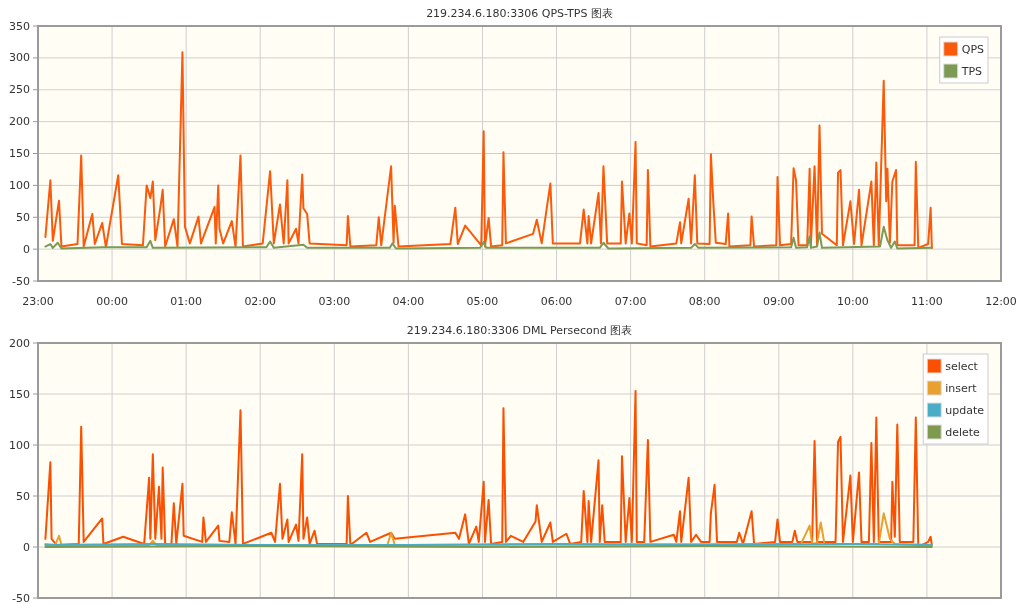  I want to click on x-tick-label: 02:00, so click(260, 301).